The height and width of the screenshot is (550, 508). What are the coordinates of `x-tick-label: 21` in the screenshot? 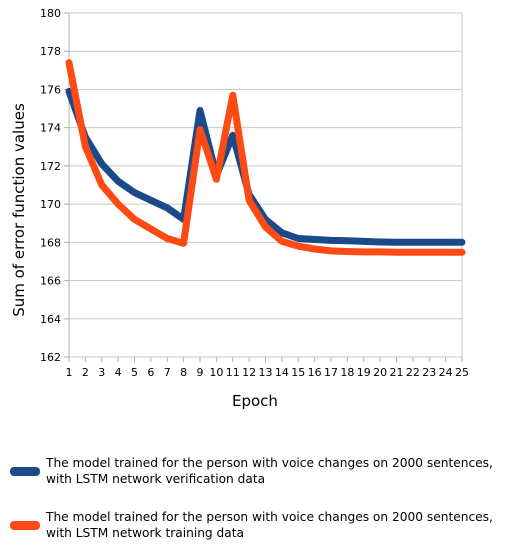 It's located at (397, 372).